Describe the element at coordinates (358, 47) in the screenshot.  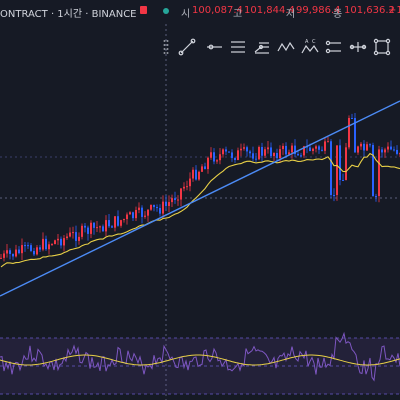
I see `price-range-icon` at that location.